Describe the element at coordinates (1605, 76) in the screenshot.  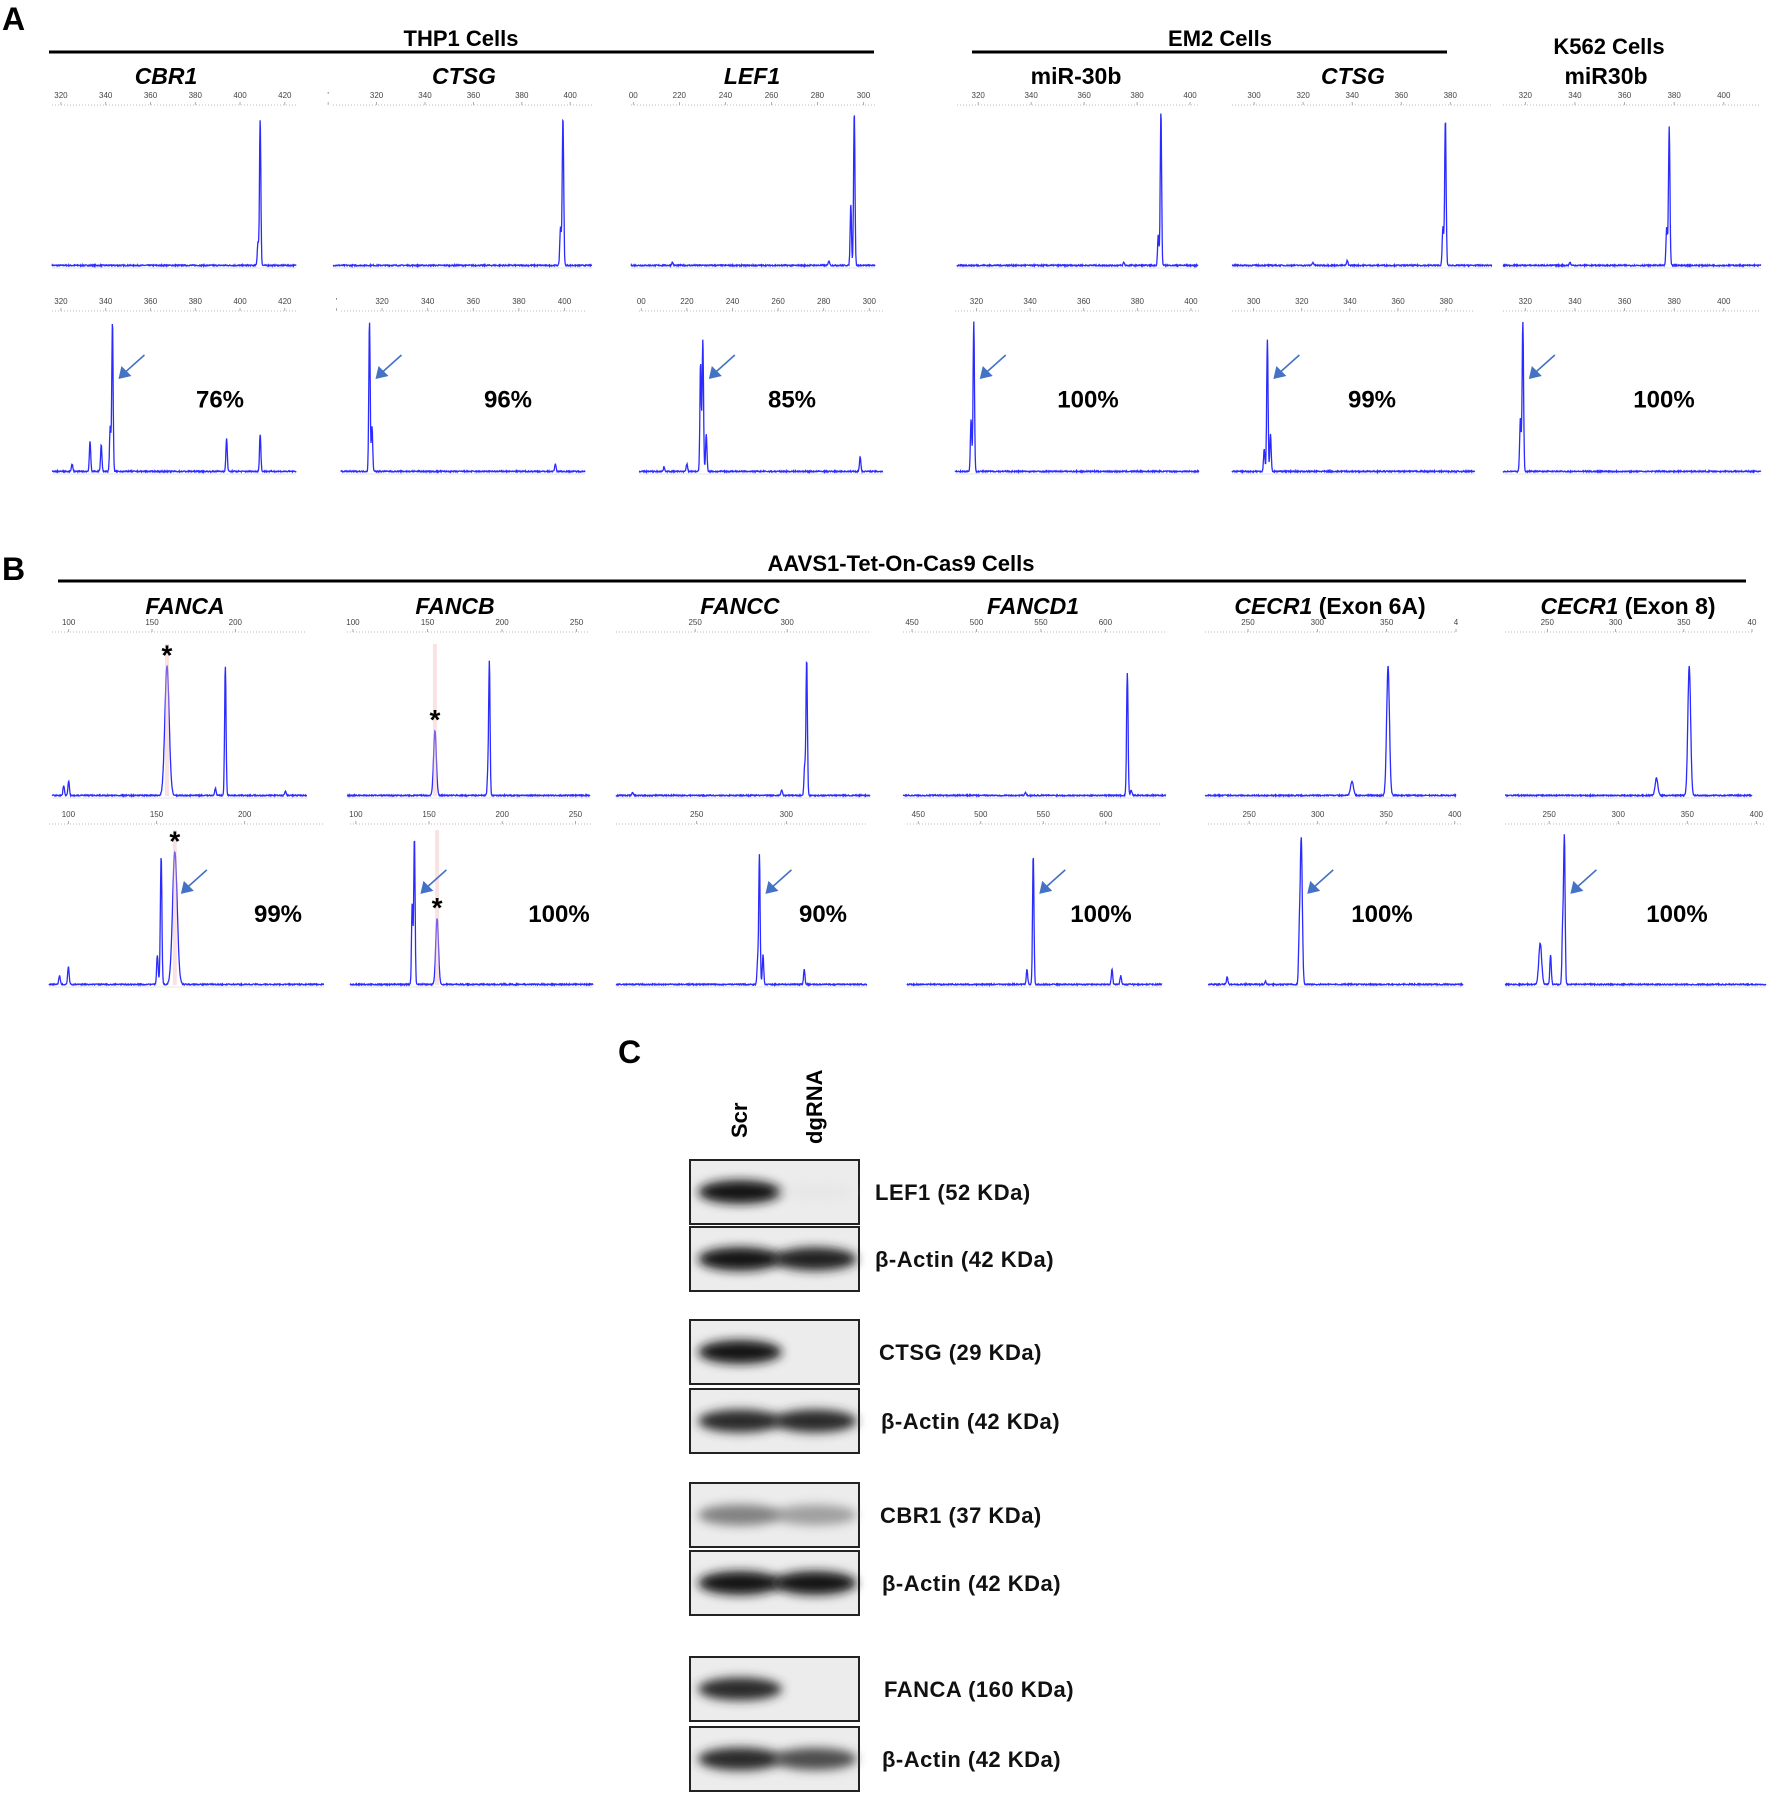
I see `gene-title-k562-mir30b: miR30b` at that location.